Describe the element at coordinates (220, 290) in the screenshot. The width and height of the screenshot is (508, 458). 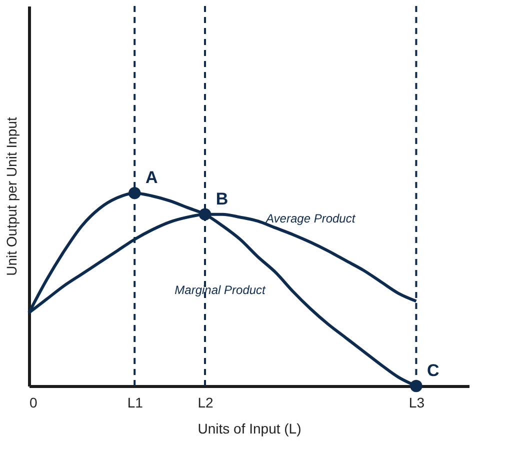
I see `series-label: Marginal Product` at that location.